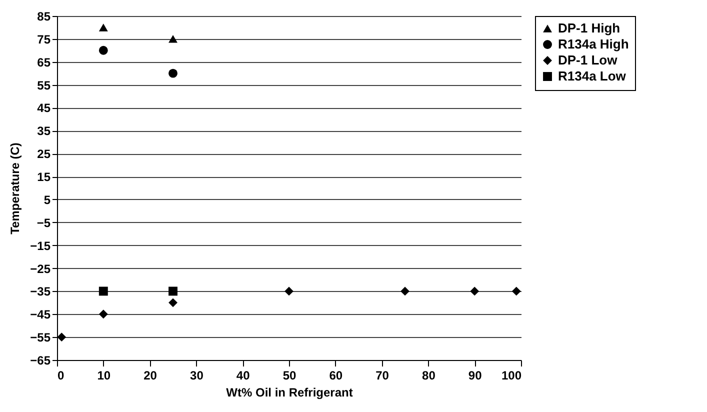 Image resolution: width=707 pixels, height=412 pixels. What do you see at coordinates (44, 62) in the screenshot?
I see `y-tick-label: 65` at bounding box center [44, 62].